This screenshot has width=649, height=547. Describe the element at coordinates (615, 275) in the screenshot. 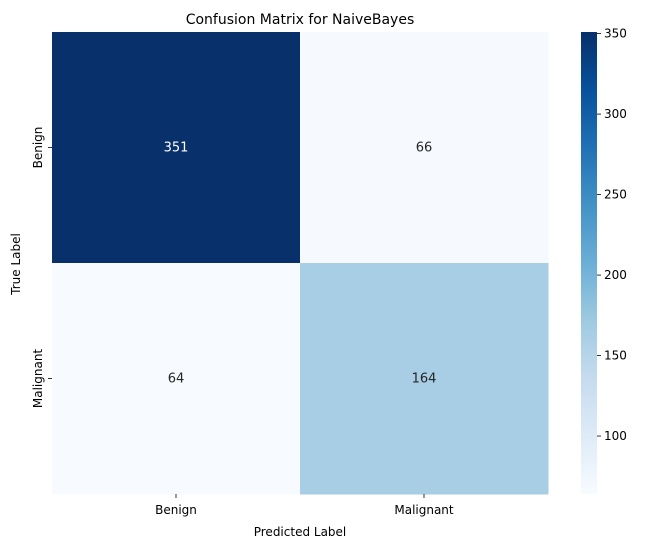

I see `colorbar-tick-label: 200` at that location.